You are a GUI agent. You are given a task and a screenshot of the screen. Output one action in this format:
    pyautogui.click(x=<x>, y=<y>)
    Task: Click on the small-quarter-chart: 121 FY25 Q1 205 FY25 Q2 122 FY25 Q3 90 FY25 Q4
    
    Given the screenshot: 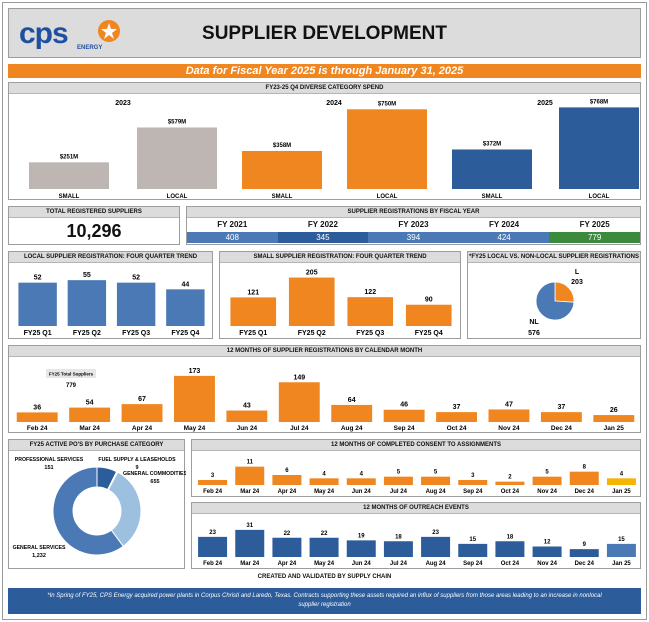 What is the action you would take?
    pyautogui.click(x=341, y=303)
    